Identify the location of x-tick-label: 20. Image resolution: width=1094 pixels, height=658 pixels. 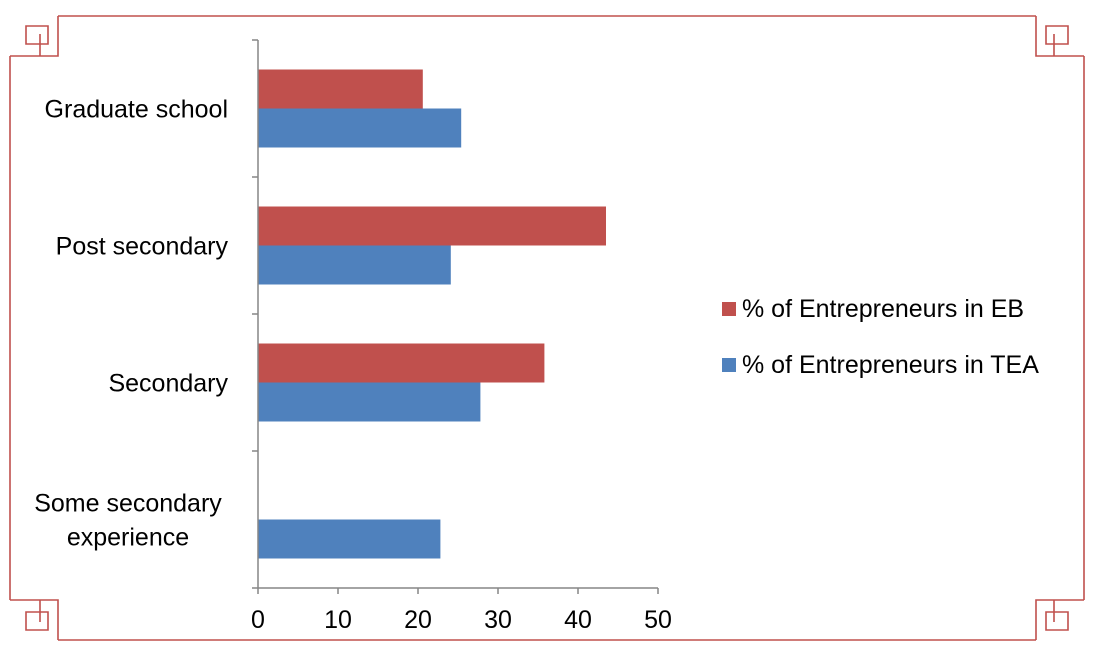
(418, 620).